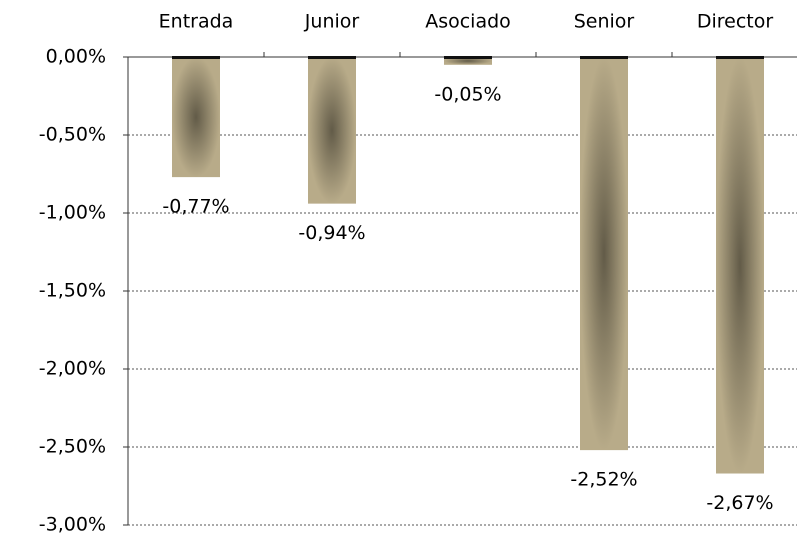 The image size is (797, 536). I want to click on x-tick-label: Senior, so click(604, 22).